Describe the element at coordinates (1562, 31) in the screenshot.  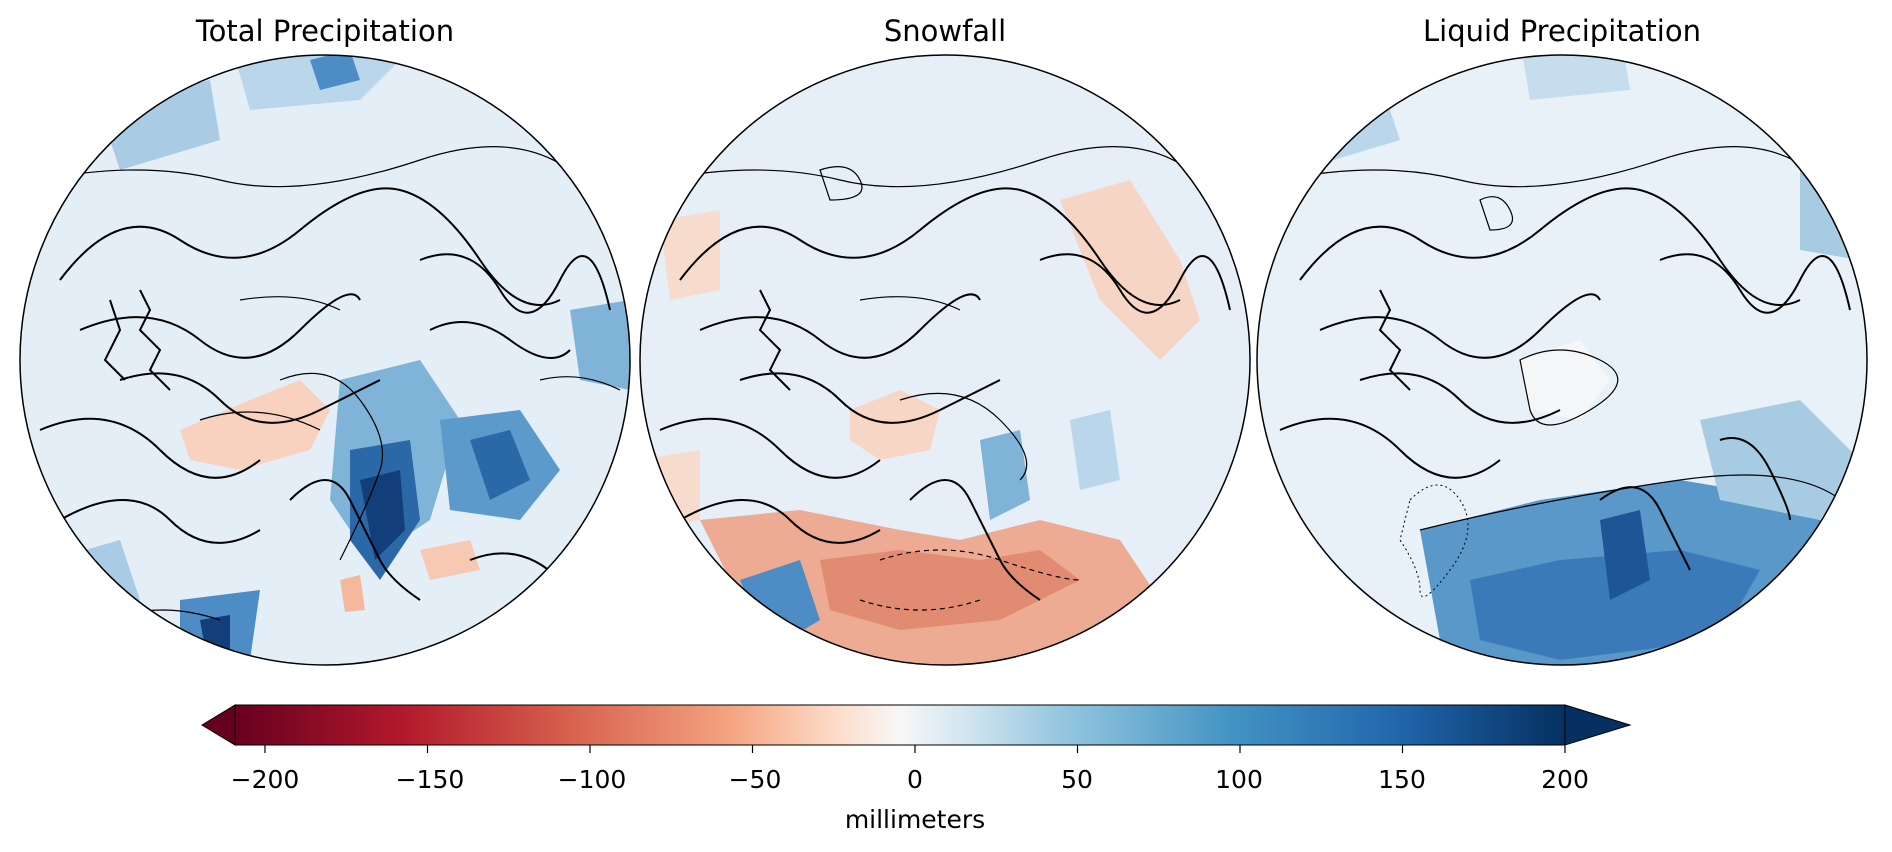
I see `panel-title: Liquid Precipitation` at that location.